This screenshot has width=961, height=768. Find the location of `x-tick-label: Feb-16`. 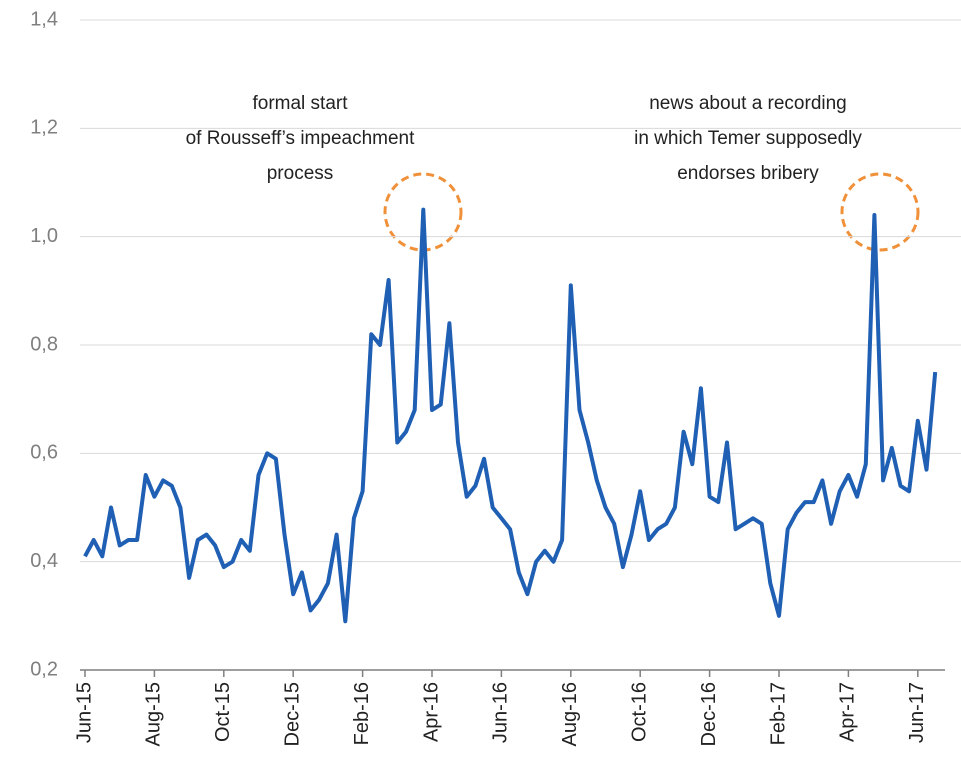

x-tick-label: Feb-16 is located at coordinates (362, 713).